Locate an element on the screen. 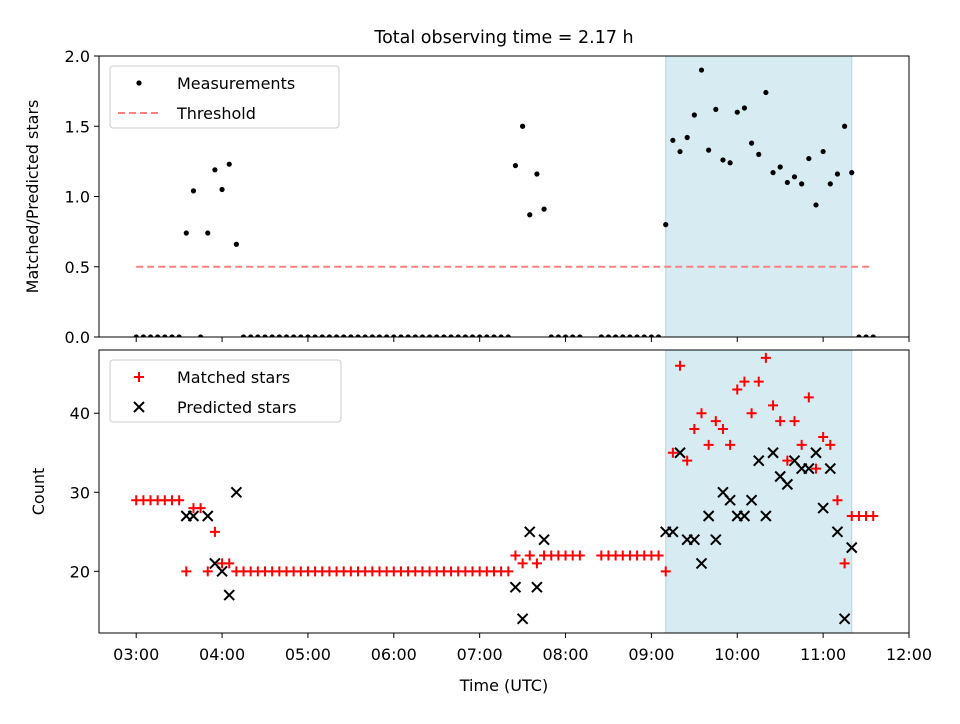 Image resolution: width=960 pixels, height=724 pixels. x-tick-label: 04:00 is located at coordinates (222, 654).